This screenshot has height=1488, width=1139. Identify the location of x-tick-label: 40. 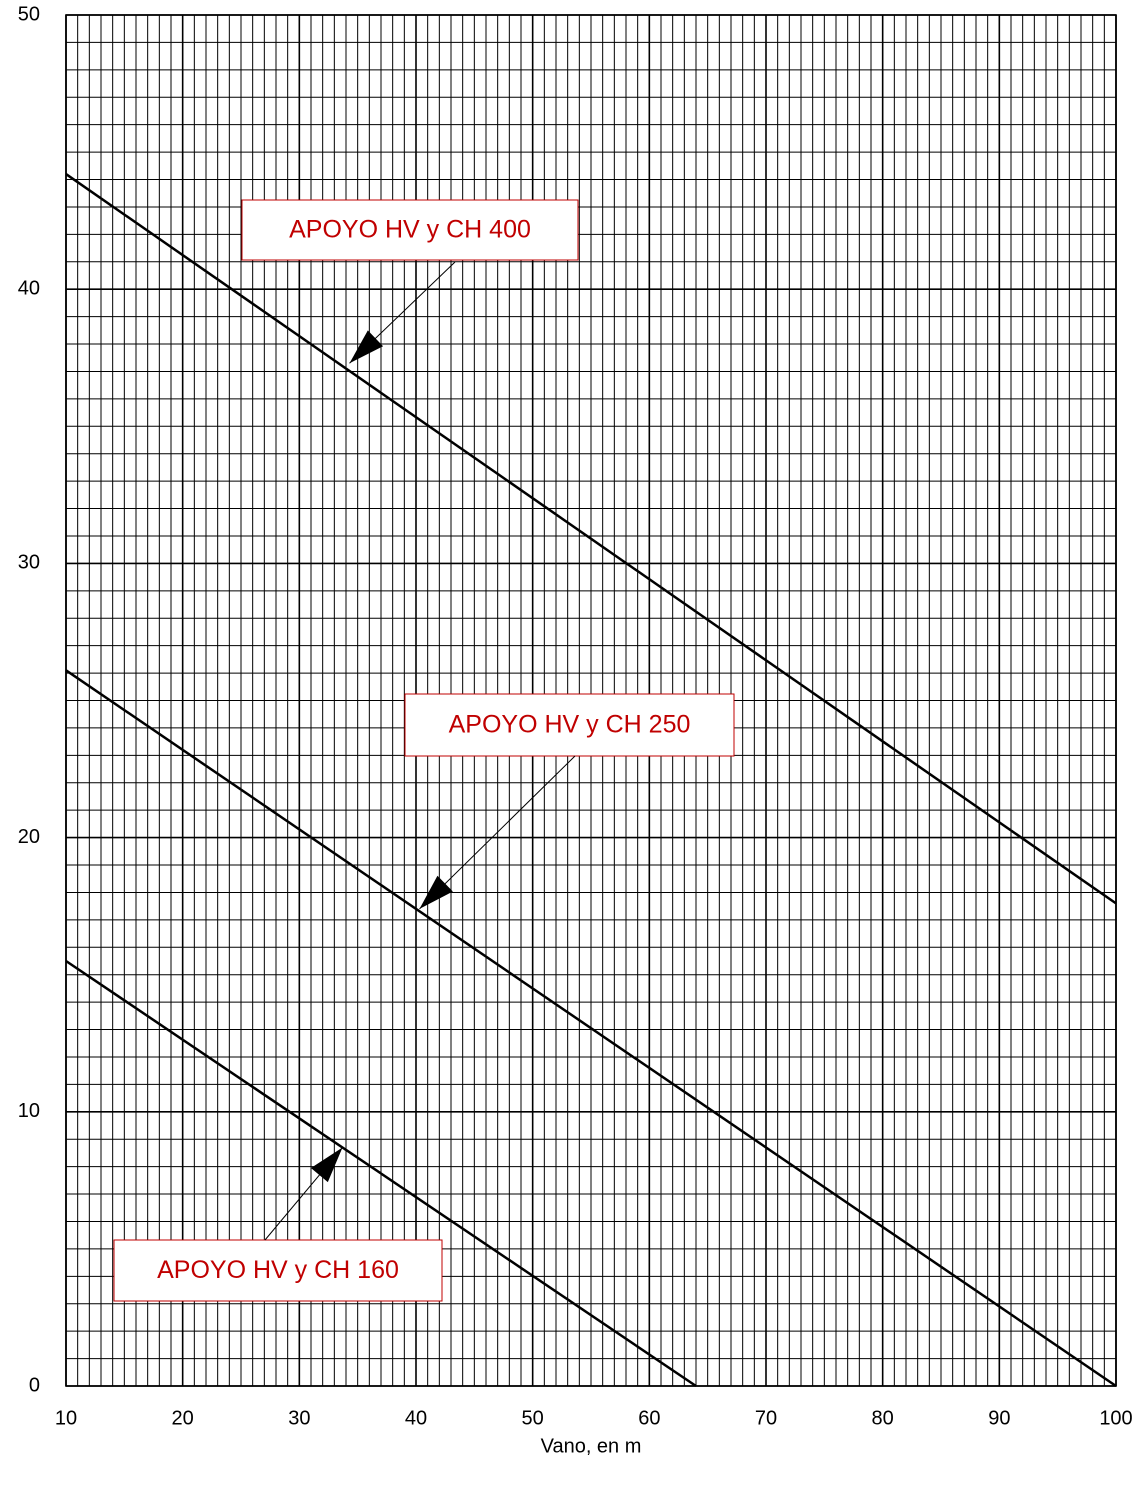
(416, 1418).